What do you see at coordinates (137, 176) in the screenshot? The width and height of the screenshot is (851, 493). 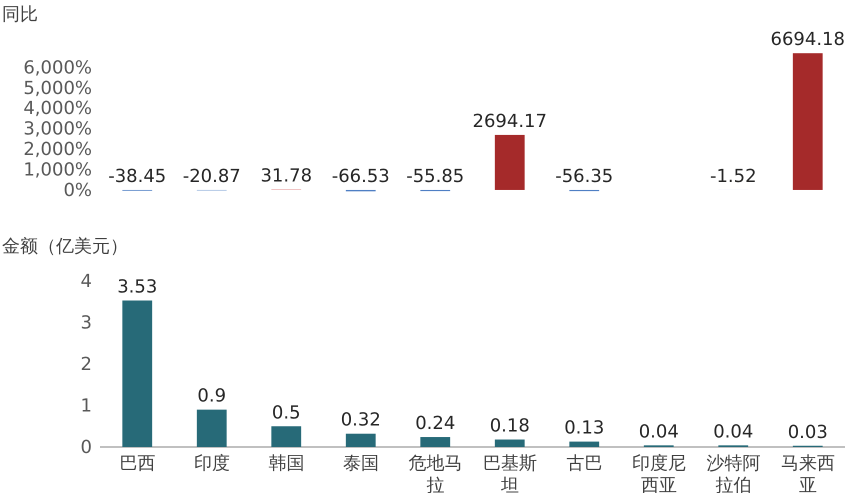 I see `data-label: -38.45` at bounding box center [137, 176].